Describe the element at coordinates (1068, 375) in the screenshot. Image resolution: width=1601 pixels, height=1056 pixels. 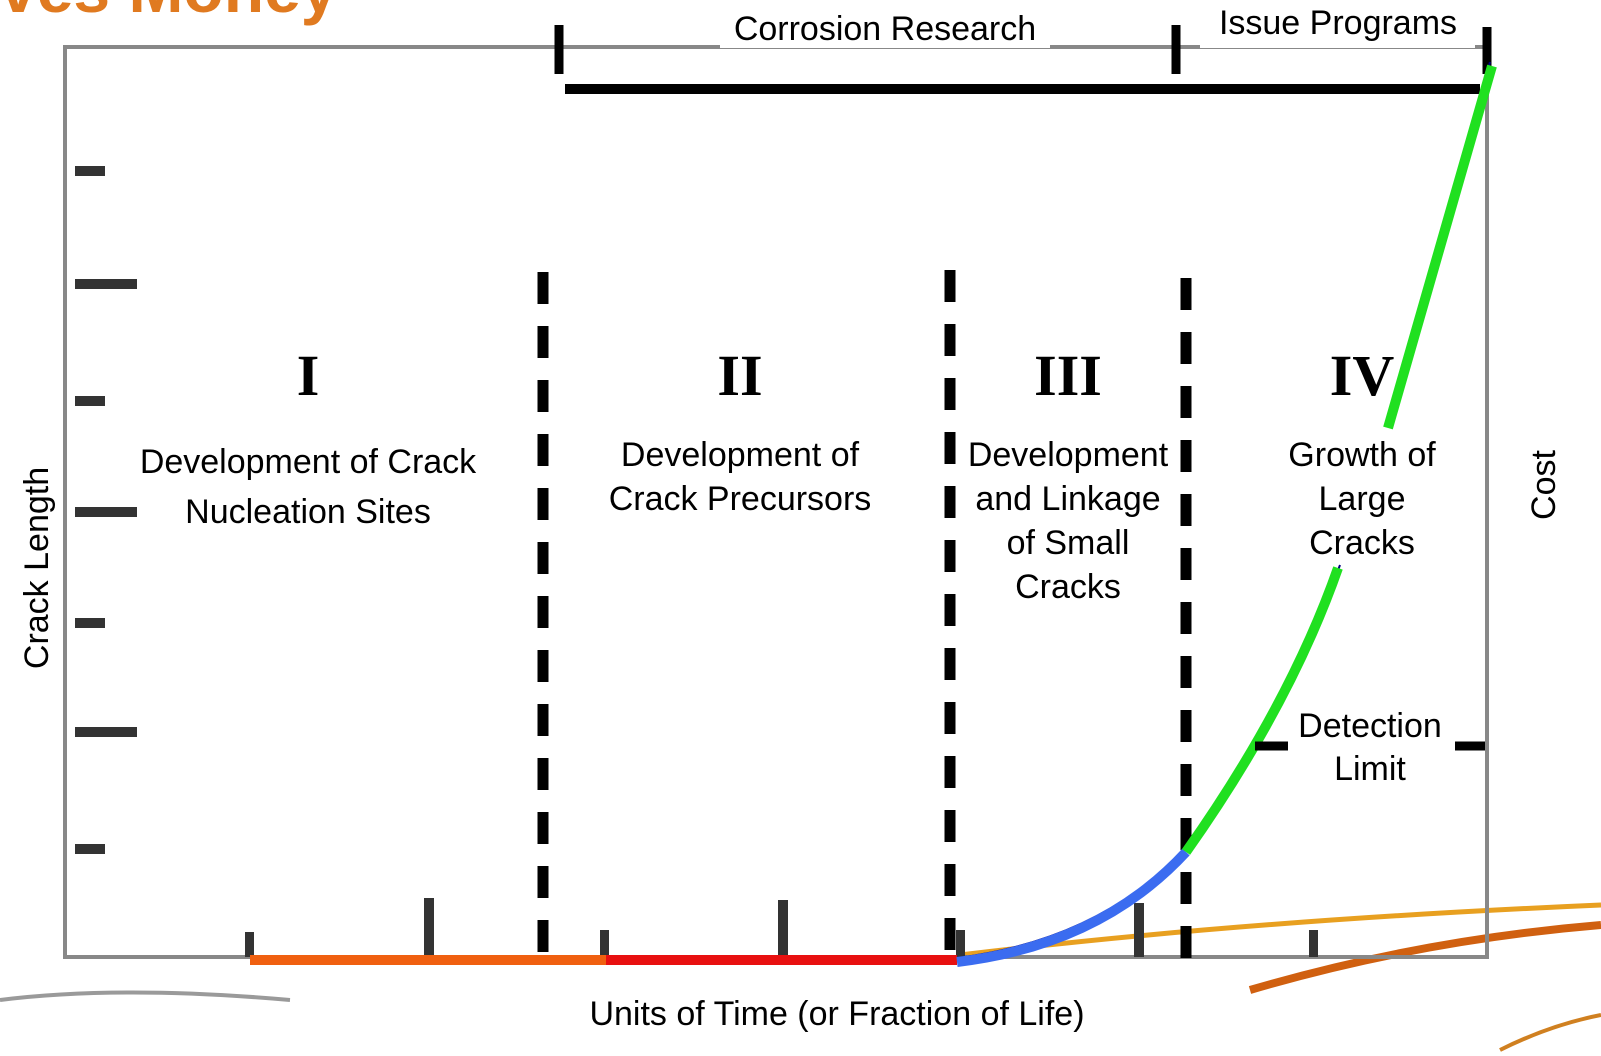
I see `stage-numeral: III` at that location.